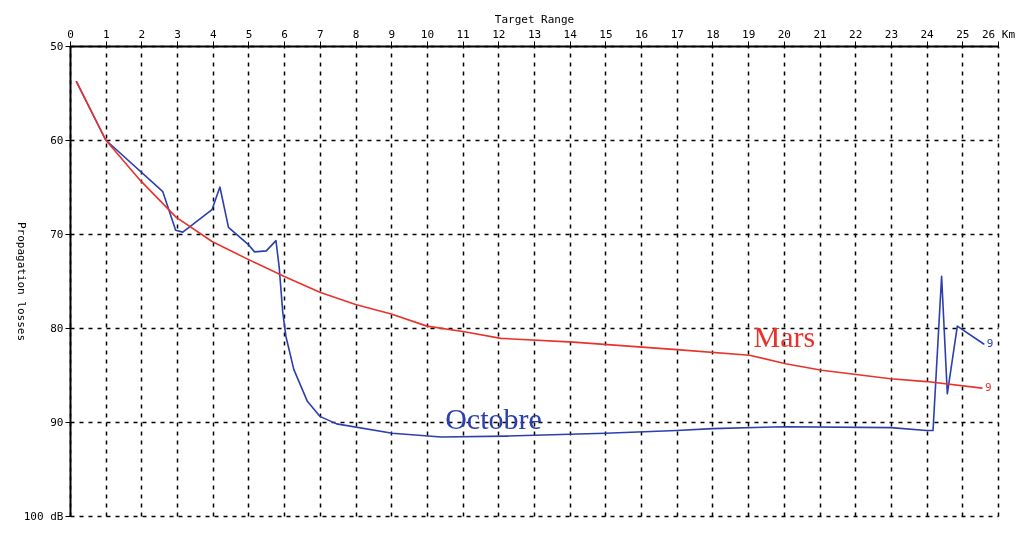  What do you see at coordinates (249, 34) in the screenshot?
I see `x-tick-label: 5` at bounding box center [249, 34].